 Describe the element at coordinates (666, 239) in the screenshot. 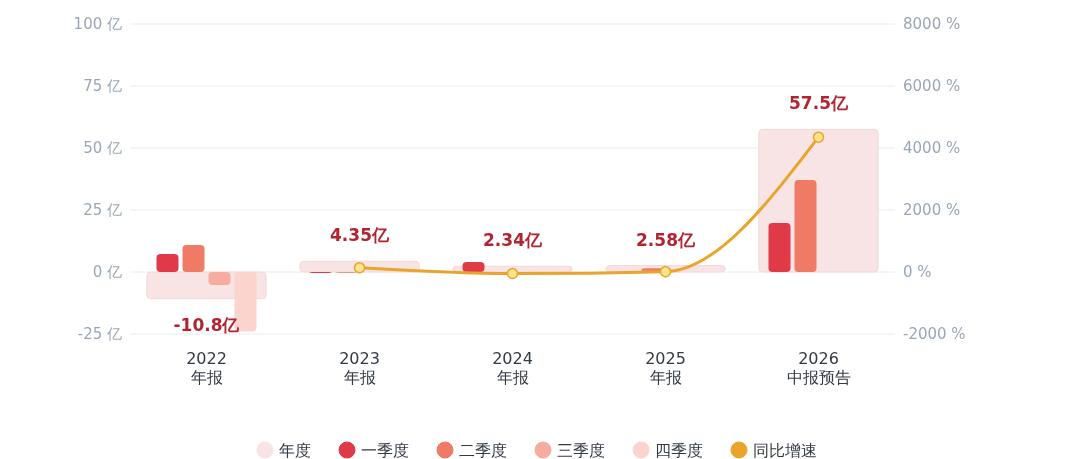

I see `data-label: 2.58亿` at that location.